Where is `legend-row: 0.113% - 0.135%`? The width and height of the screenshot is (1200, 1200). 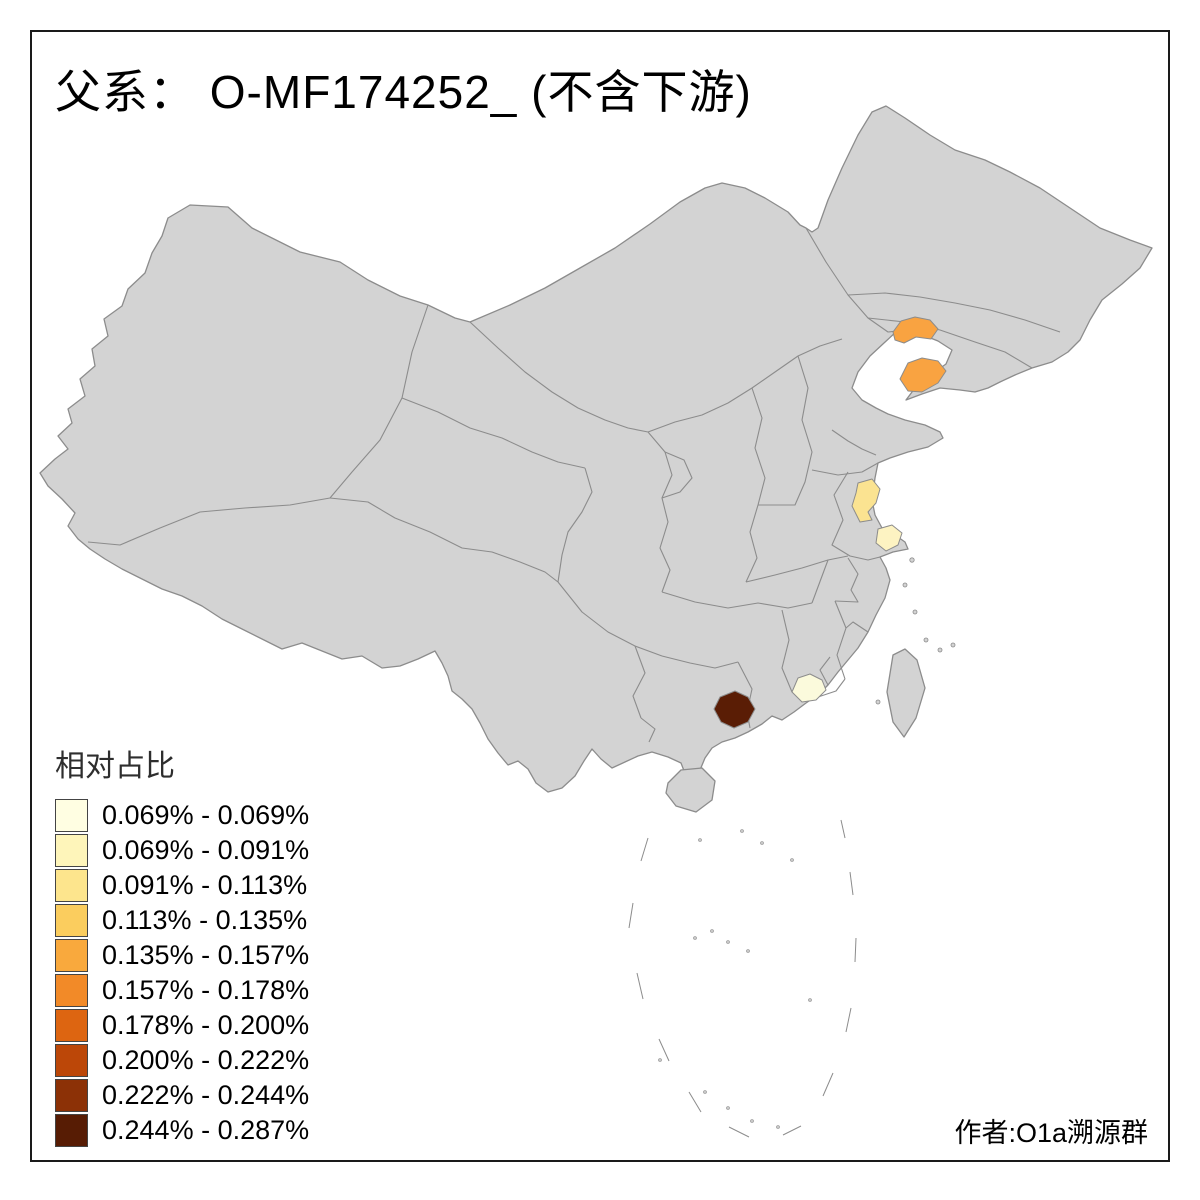
legend-row: 0.113% - 0.135% is located at coordinates (215, 920).